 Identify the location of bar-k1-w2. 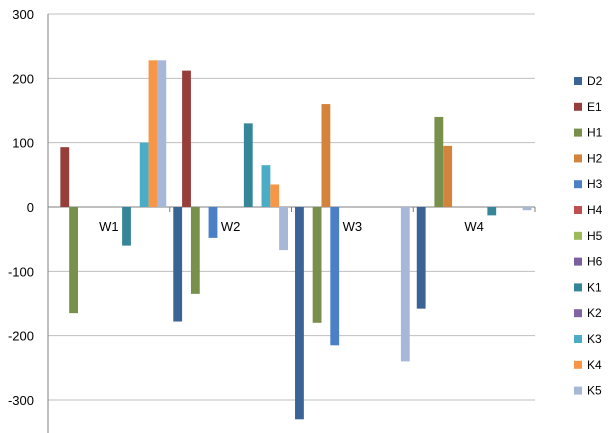
(248, 165).